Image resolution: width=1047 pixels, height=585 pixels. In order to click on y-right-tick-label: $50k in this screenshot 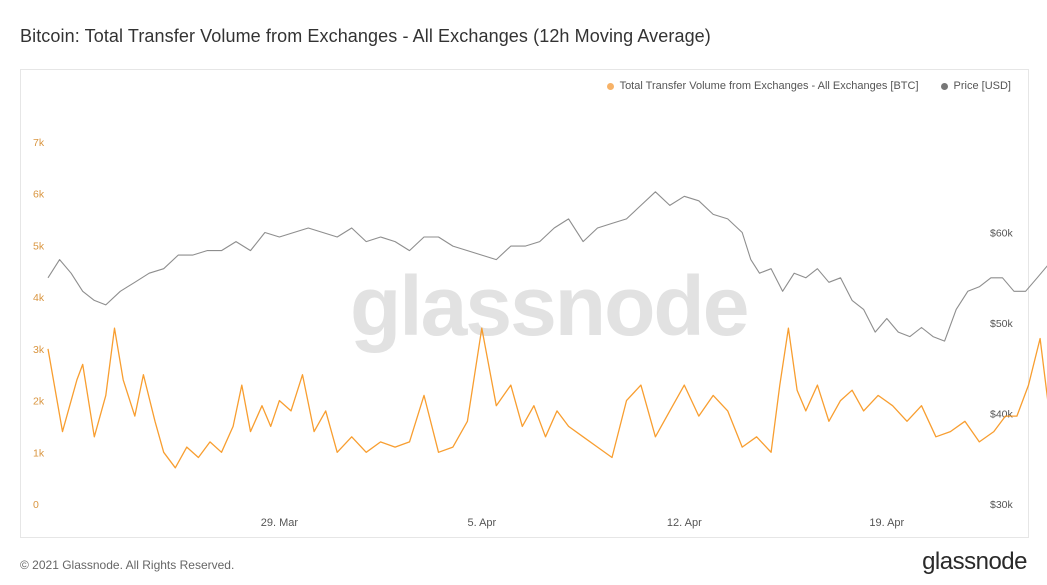, I will do `click(1002, 324)`.